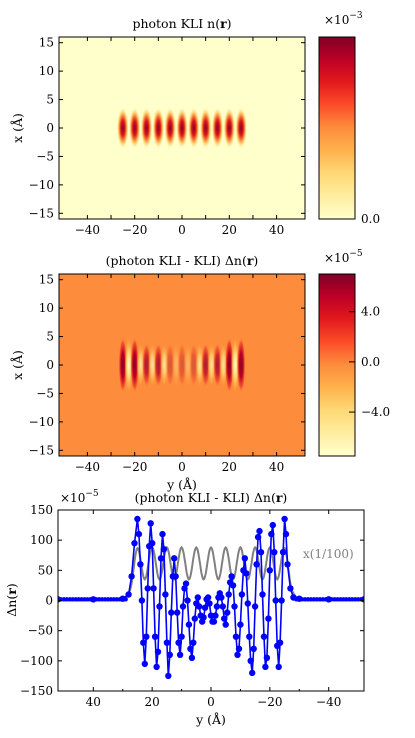 This screenshot has width=415, height=738. What do you see at coordinates (41, 540) in the screenshot?
I see `panel-3-ytick-label: 100` at bounding box center [41, 540].